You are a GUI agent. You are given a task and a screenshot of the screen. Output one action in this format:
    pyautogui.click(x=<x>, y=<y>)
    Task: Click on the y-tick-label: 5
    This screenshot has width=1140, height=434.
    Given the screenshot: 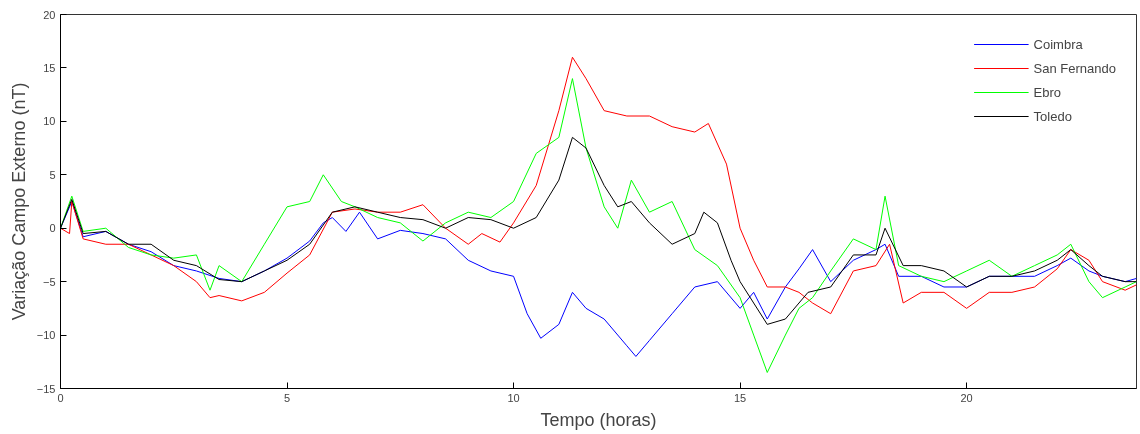 What is the action you would take?
    pyautogui.click(x=52, y=174)
    